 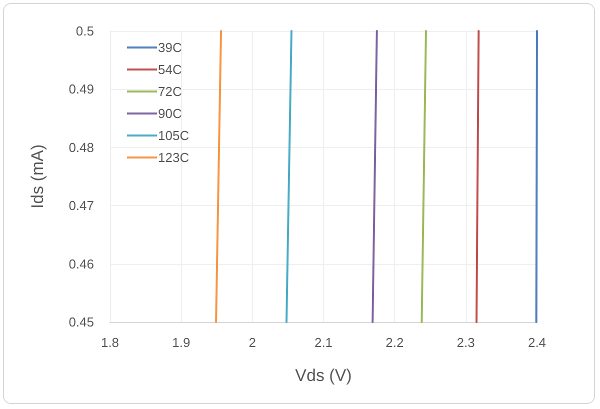 I want to click on y-tick-label: 0.49, so click(x=81, y=89).